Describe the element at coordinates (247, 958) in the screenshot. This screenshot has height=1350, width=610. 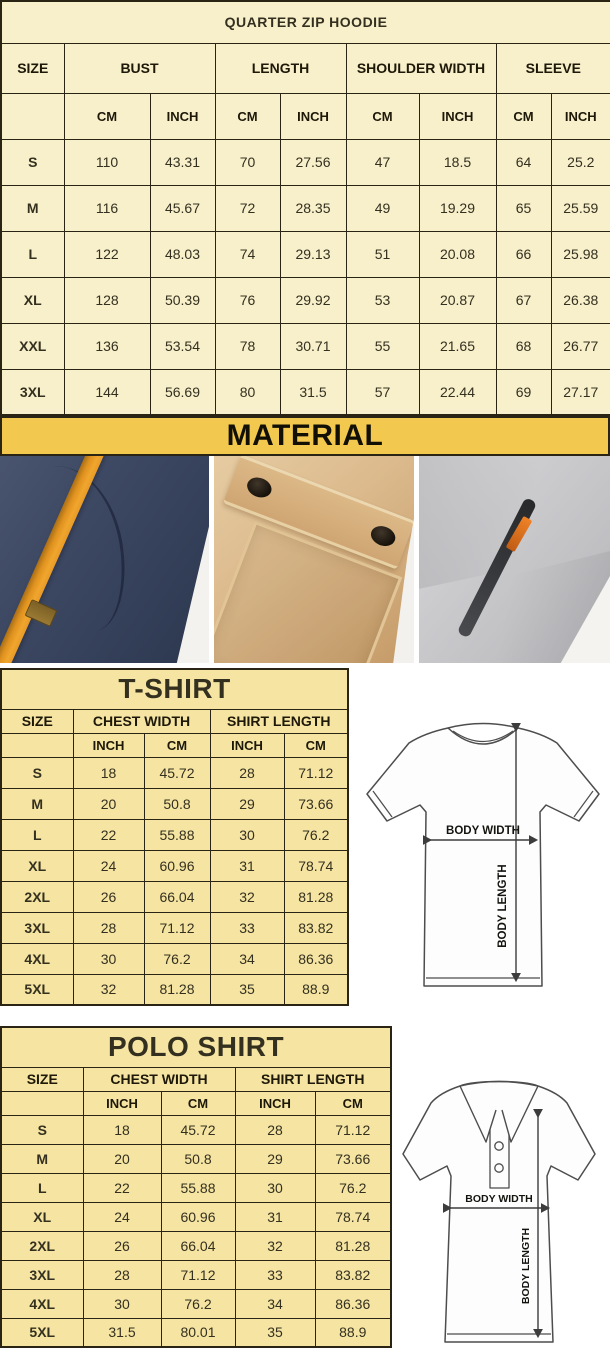
I see `value-cell: 34` at that location.